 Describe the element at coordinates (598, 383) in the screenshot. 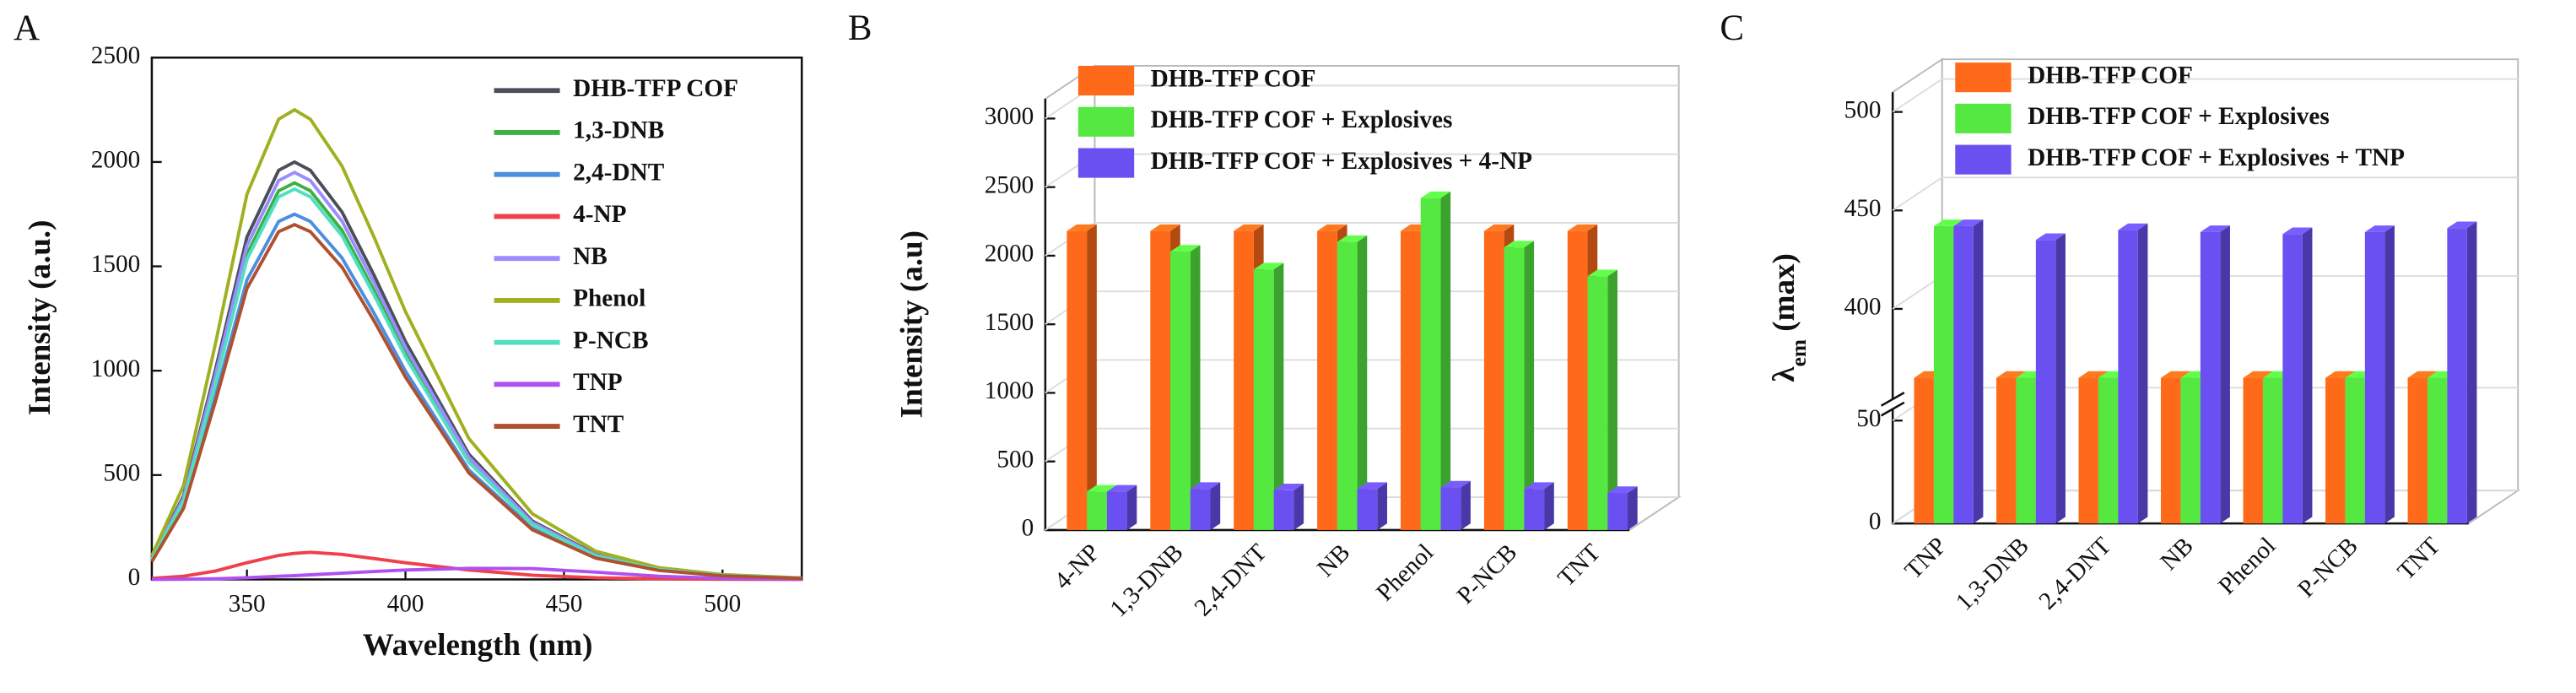

I see `legend-label: TNP` at that location.